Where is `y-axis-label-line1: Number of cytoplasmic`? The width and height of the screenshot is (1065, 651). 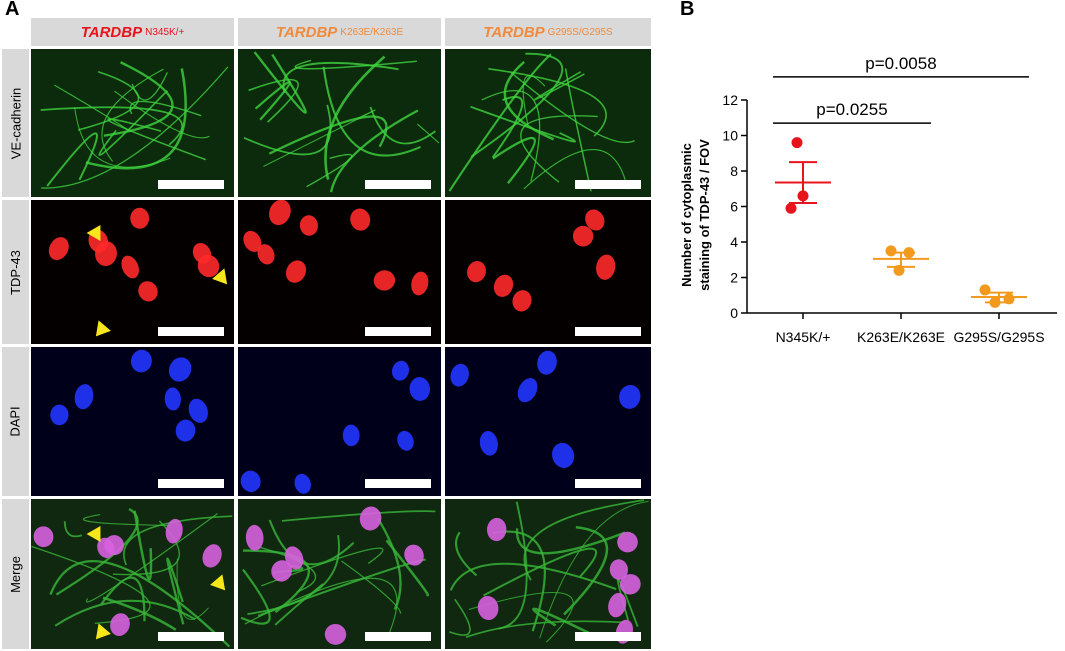
y-axis-label-line1: Number of cytoplasmic is located at coordinates (686, 215).